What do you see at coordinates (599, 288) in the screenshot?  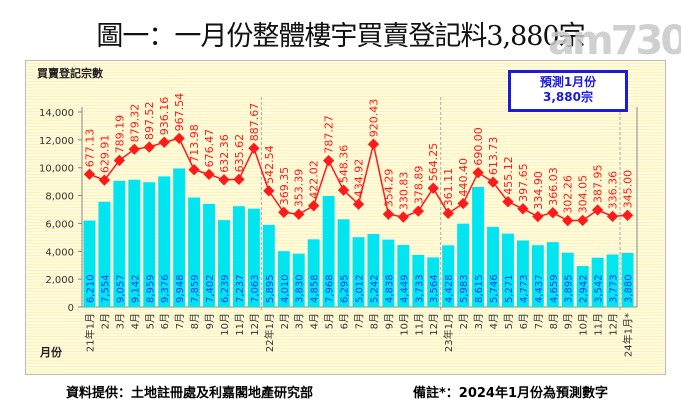 I see `bar-value-label: 3,542` at bounding box center [599, 288].